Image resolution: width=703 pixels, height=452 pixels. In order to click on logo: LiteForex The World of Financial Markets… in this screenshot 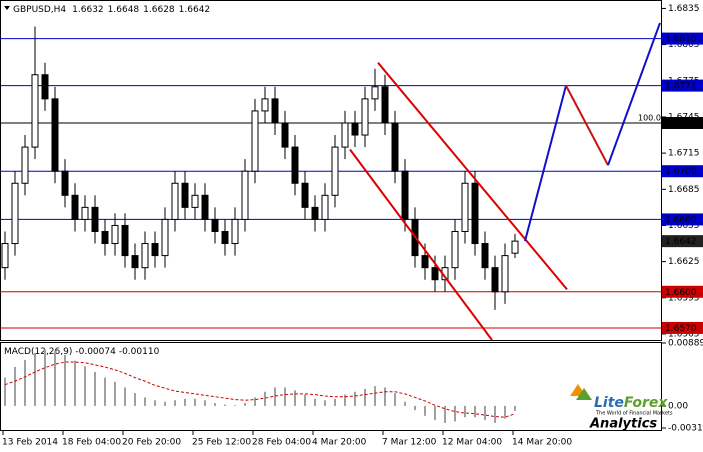, I will do `click(621, 408)`.